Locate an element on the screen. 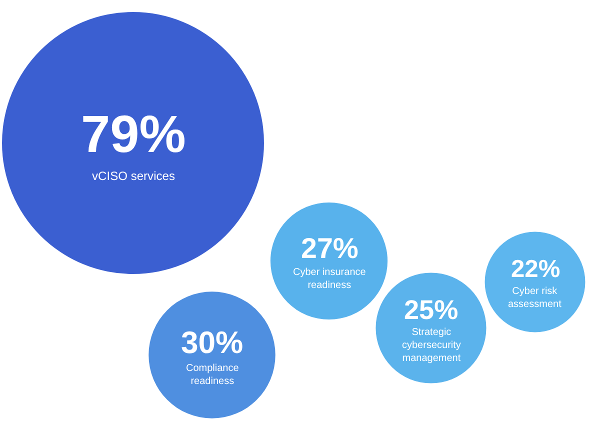 The height and width of the screenshot is (436, 591). category-label: Compliance readiness is located at coordinates (213, 375).